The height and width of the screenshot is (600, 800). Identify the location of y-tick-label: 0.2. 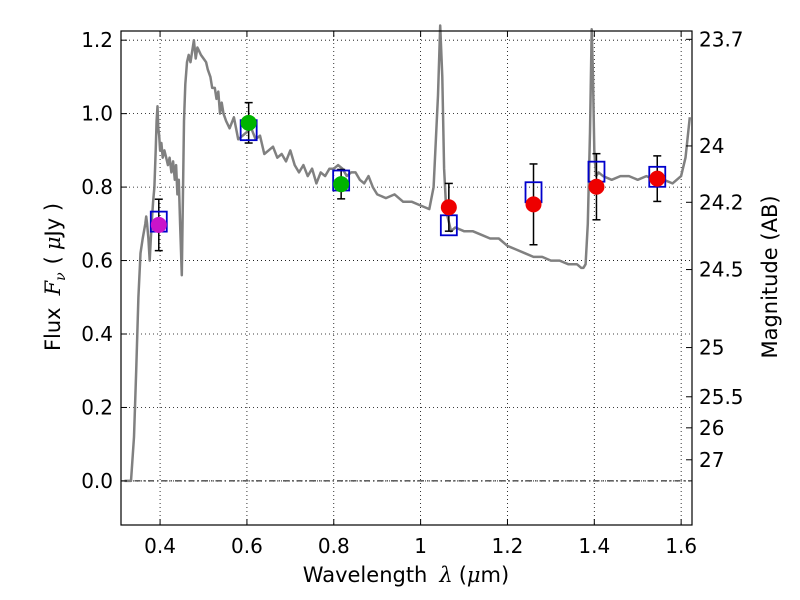
(97, 407).